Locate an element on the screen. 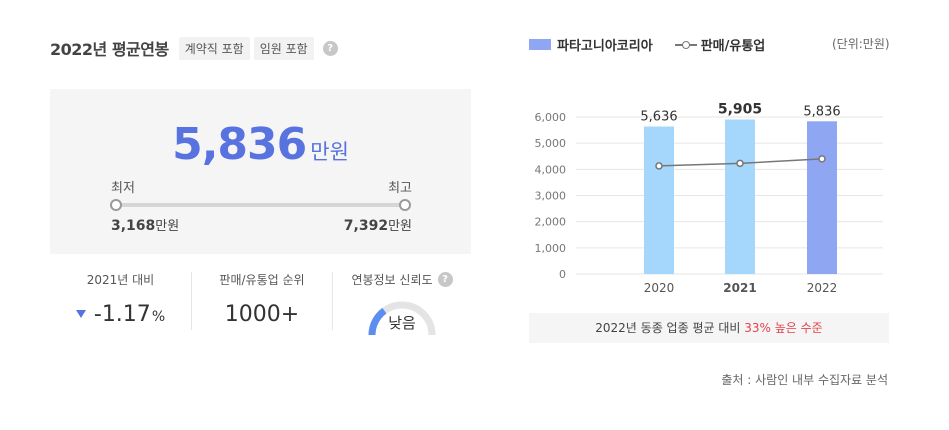  min-salary-marker is located at coordinates (116, 205).